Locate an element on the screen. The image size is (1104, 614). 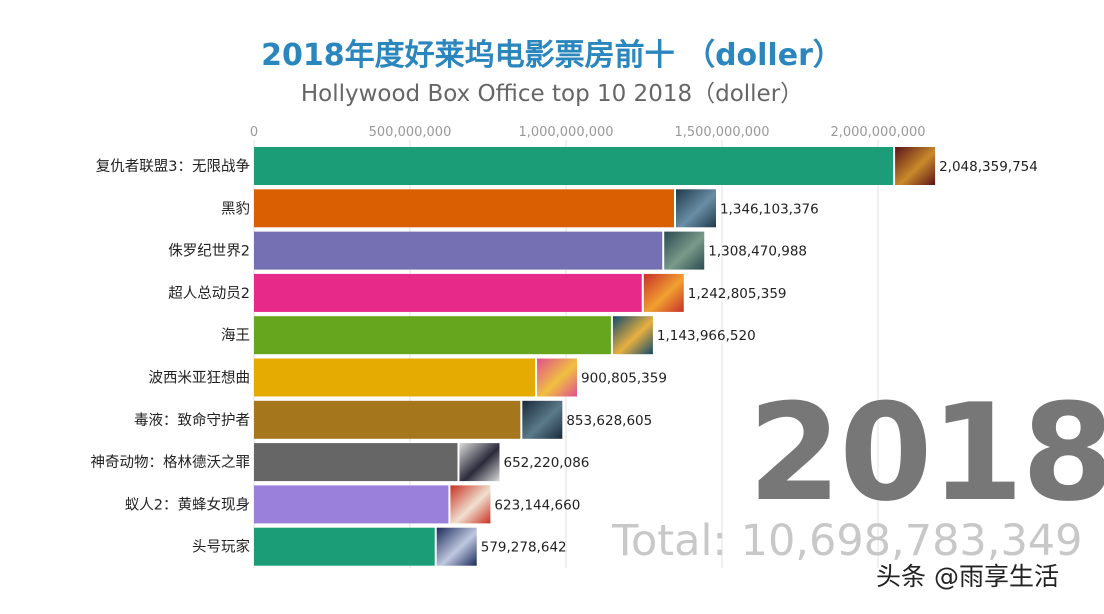
category-label: 超人总动员2 is located at coordinates (209, 293).